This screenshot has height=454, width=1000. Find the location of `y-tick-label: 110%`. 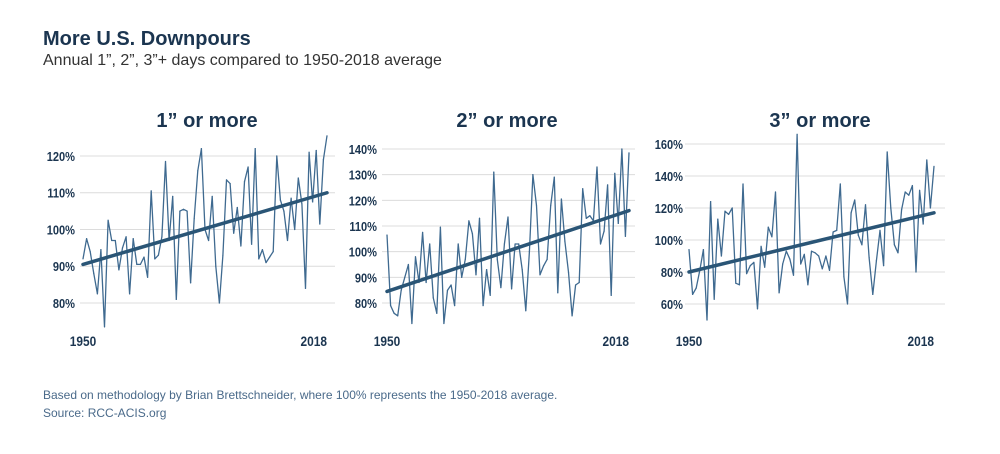

y-tick-label: 110% is located at coordinates (363, 226).